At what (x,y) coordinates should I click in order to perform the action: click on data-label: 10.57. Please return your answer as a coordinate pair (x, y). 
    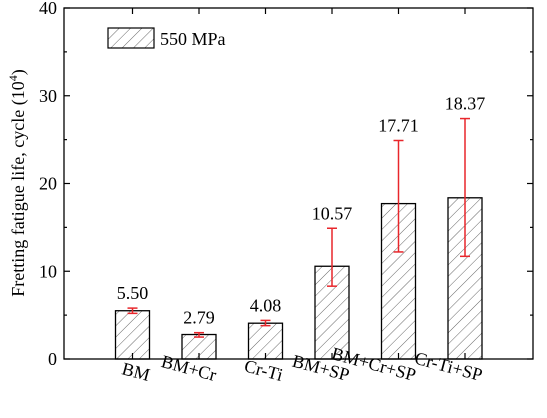
    Looking at the image, I should click on (332, 213).